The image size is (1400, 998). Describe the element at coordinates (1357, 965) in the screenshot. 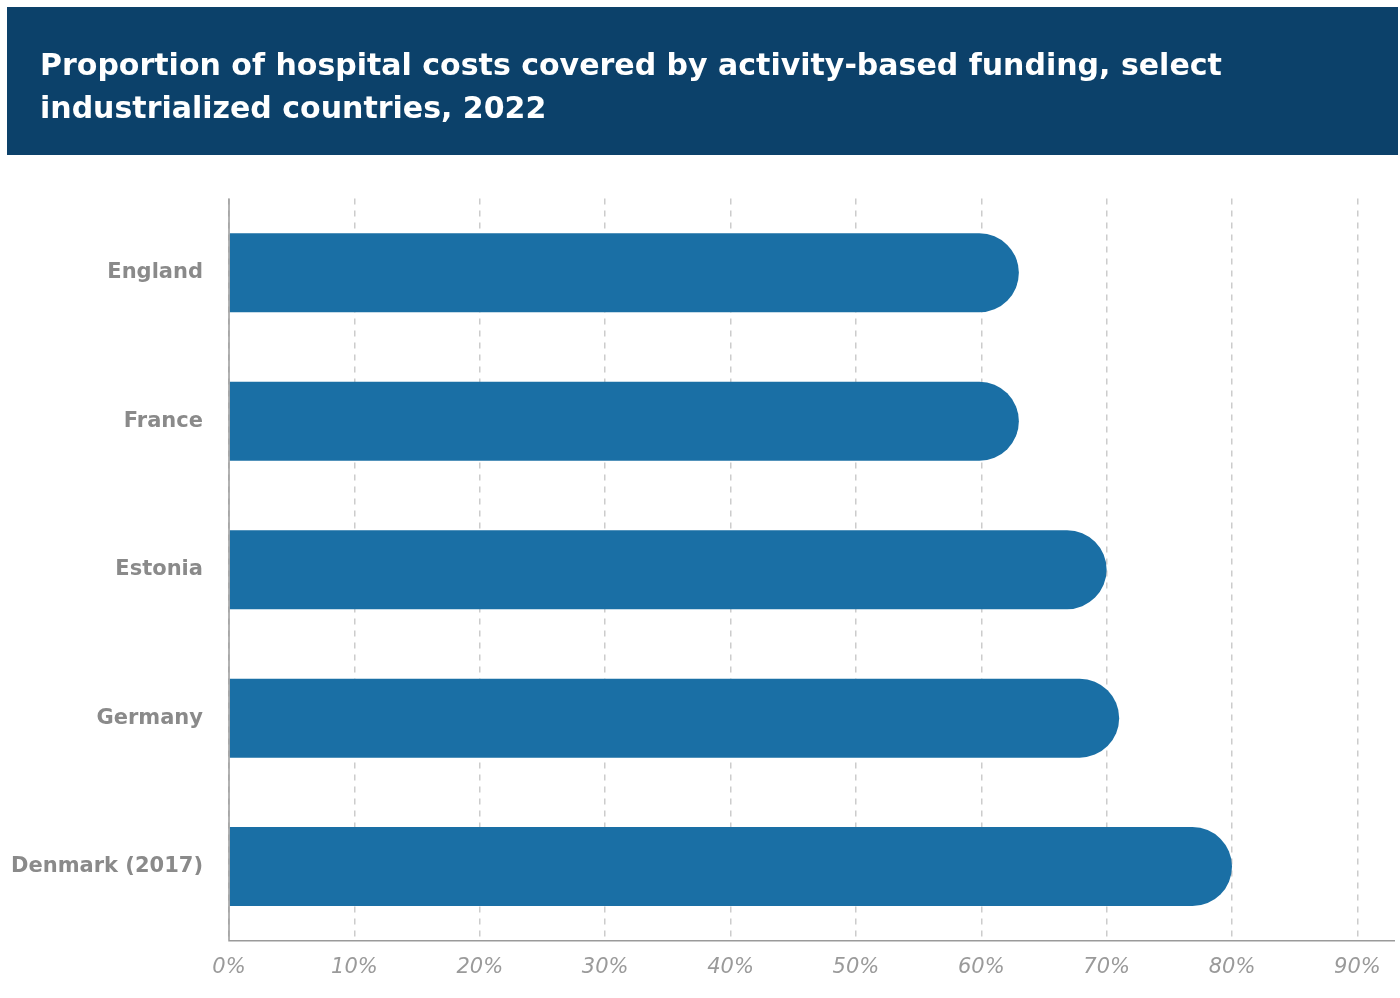

I see `x-tick-label: 90%` at that location.